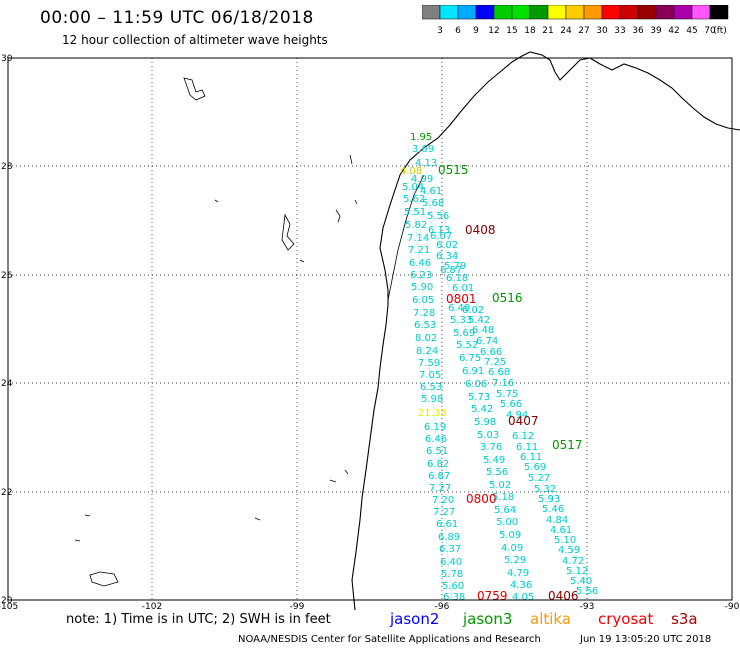  Describe the element at coordinates (563, 596) in the screenshot. I see `pass-time-label: 0406` at that location.